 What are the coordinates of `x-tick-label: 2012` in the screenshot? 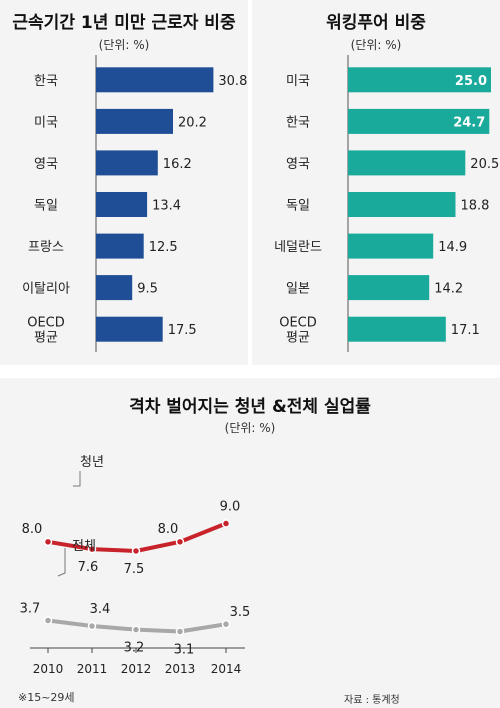 It's located at (136, 669).